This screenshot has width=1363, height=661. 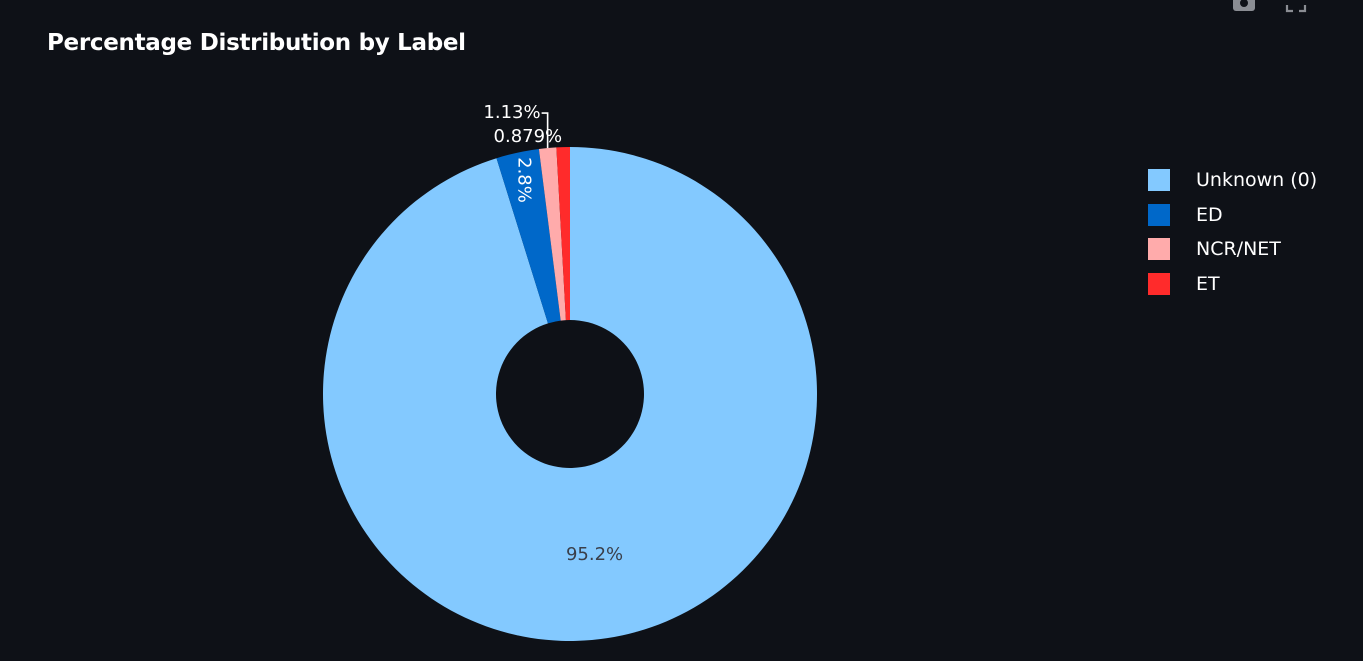 I want to click on legend-item-ncr-net: NCR/NET, so click(x=1232, y=249).